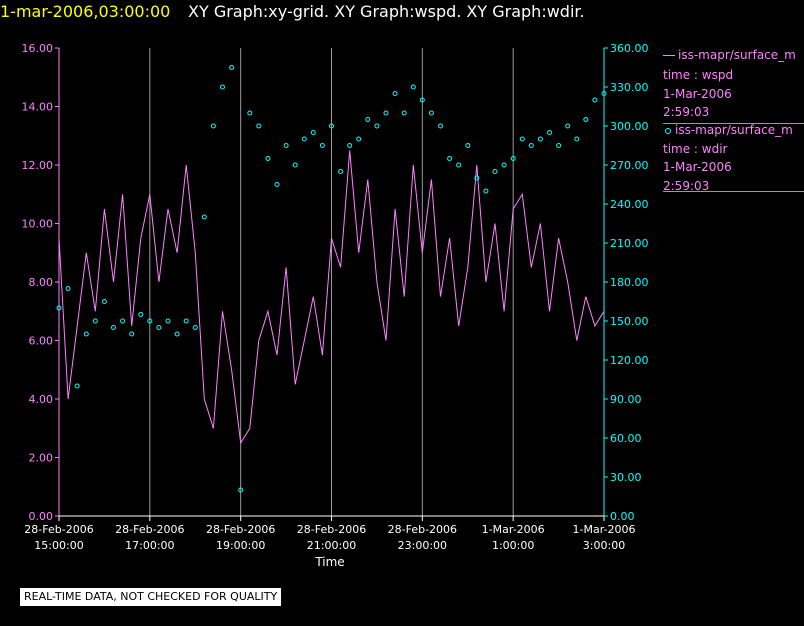 The height and width of the screenshot is (626, 804). What do you see at coordinates (85, 11) in the screenshot?
I see `graph-timestamp: 1-mar-2006,03:00:00` at bounding box center [85, 11].